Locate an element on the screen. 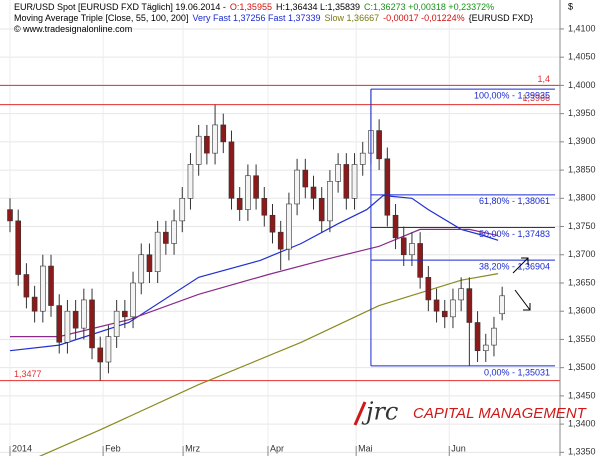 This screenshot has width=607, height=456. y-tick-label: 1,4100 is located at coordinates (582, 28).